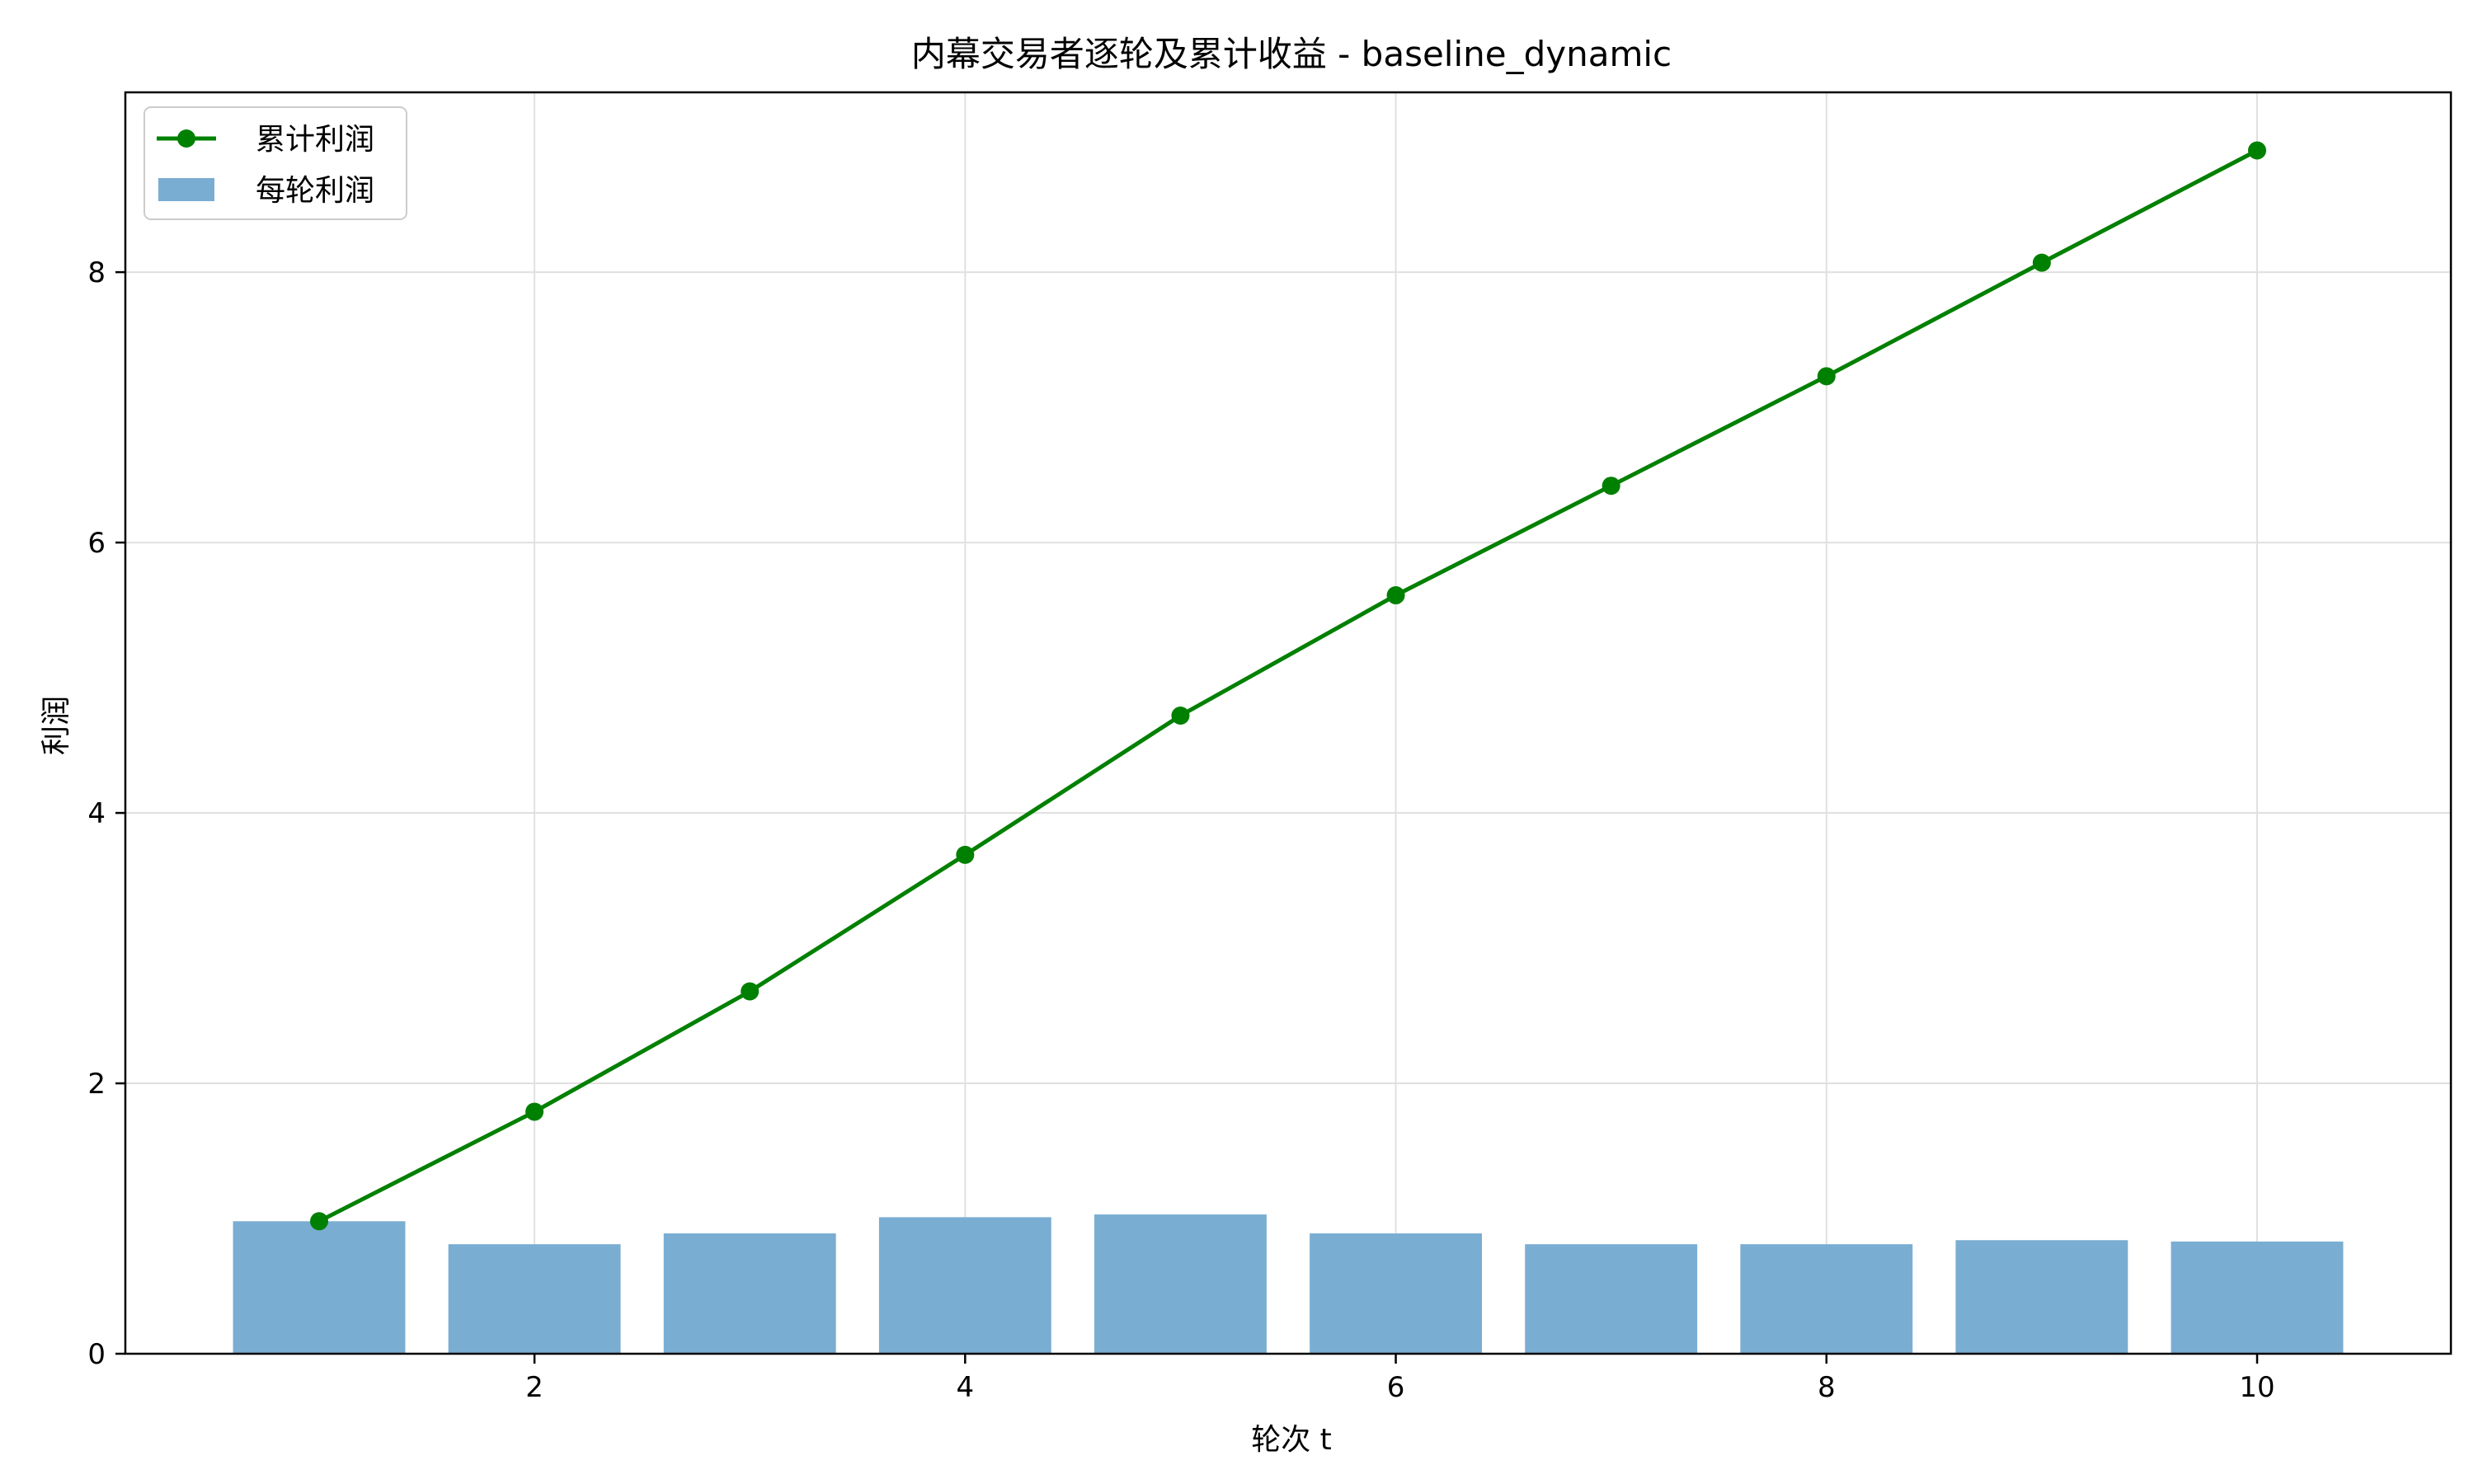 The height and width of the screenshot is (1484, 2474). I want to click on y-axis-label: 利润, so click(56, 725).